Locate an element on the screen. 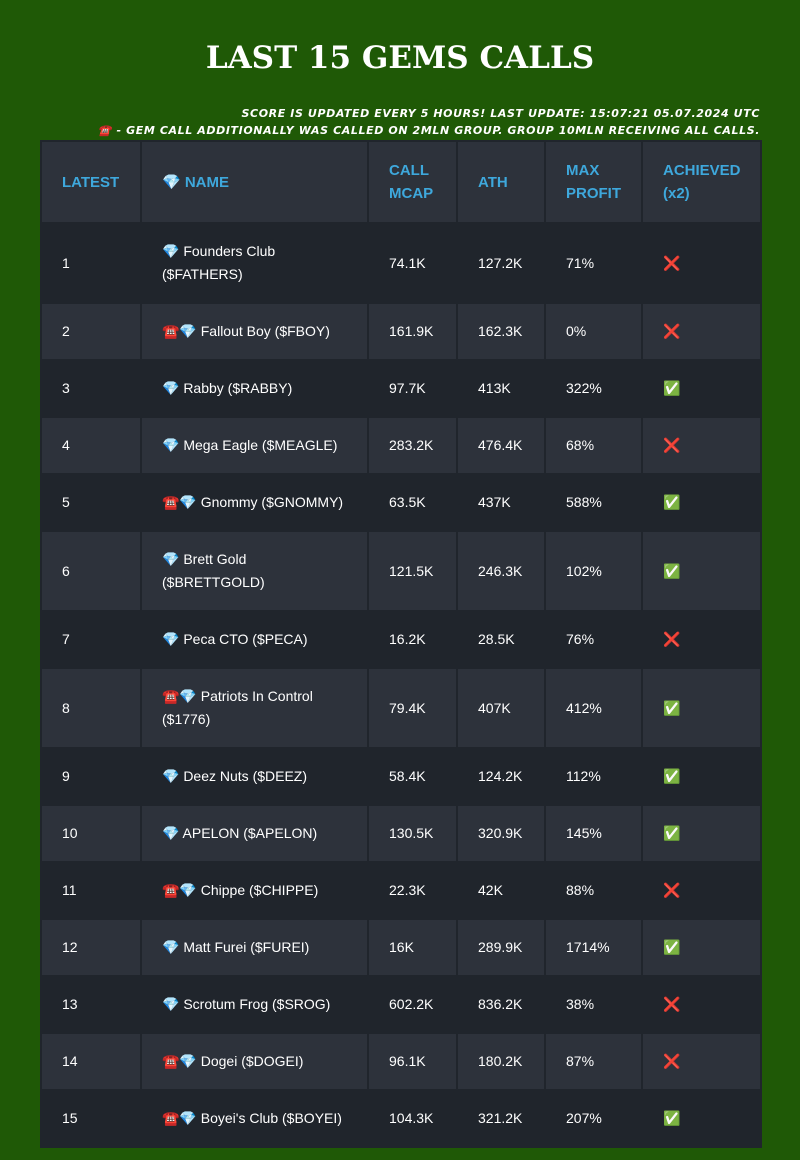 The height and width of the screenshot is (1160, 800). table-cell: 42K is located at coordinates (501, 890).